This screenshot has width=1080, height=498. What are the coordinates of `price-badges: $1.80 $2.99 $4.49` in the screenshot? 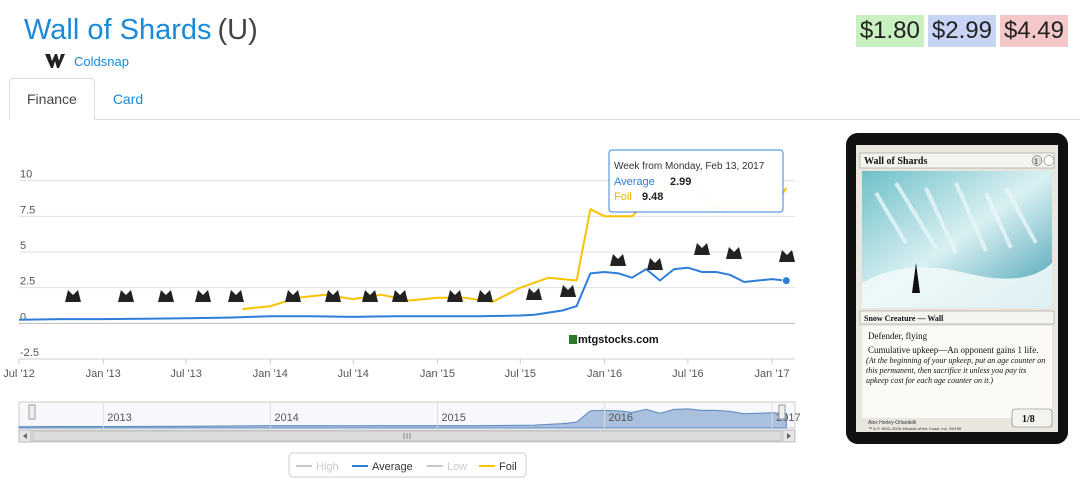 It's located at (961, 31).